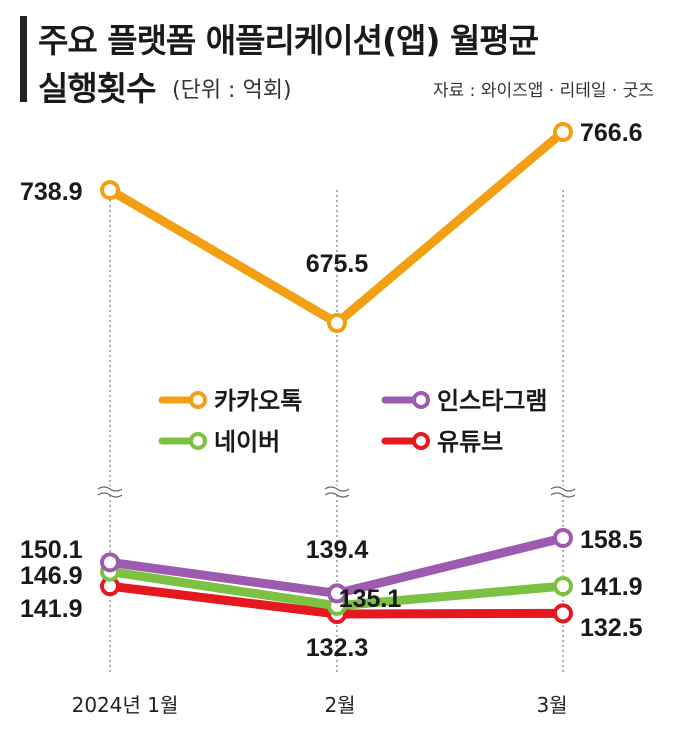 The height and width of the screenshot is (739, 678). What do you see at coordinates (370, 599) in the screenshot?
I see `data-label-2-1: 135.1` at bounding box center [370, 599].